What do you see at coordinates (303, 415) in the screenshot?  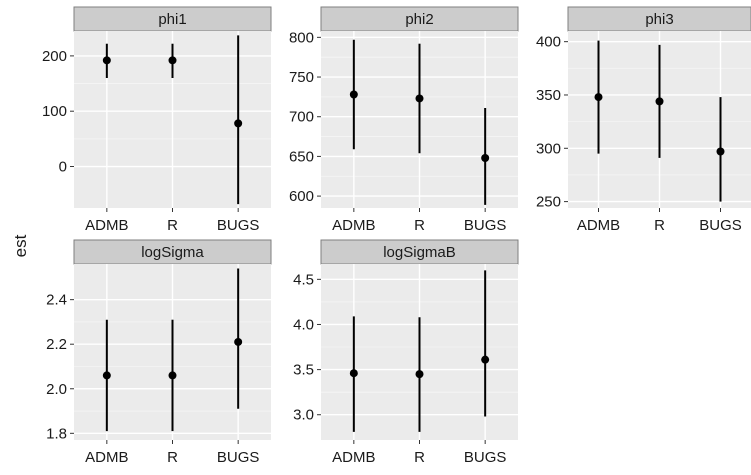 I see `y-tick-label: 3.0` at bounding box center [303, 415].